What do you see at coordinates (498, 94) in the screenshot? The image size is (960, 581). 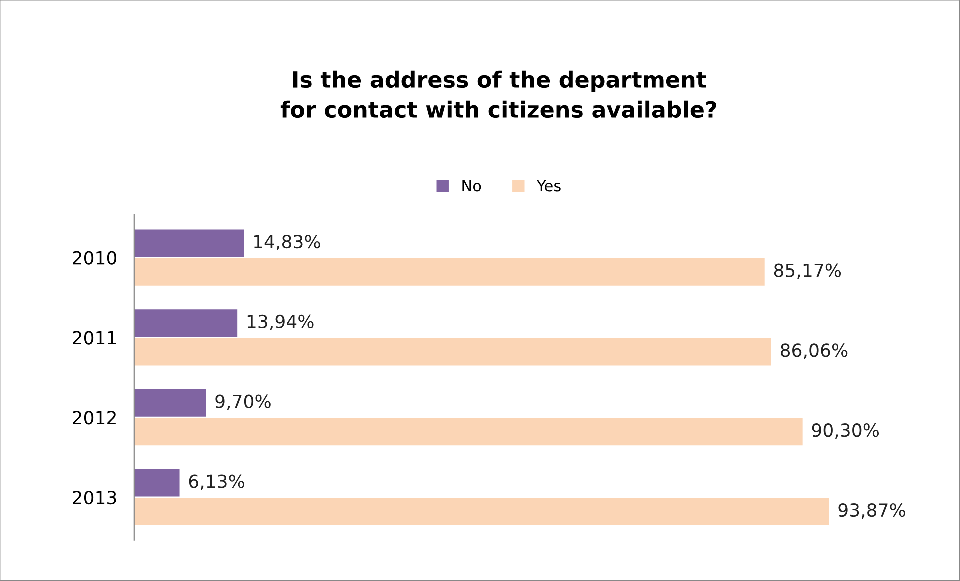 I see `chart-title: Is the address of the department for contact with citizens available?` at bounding box center [498, 94].